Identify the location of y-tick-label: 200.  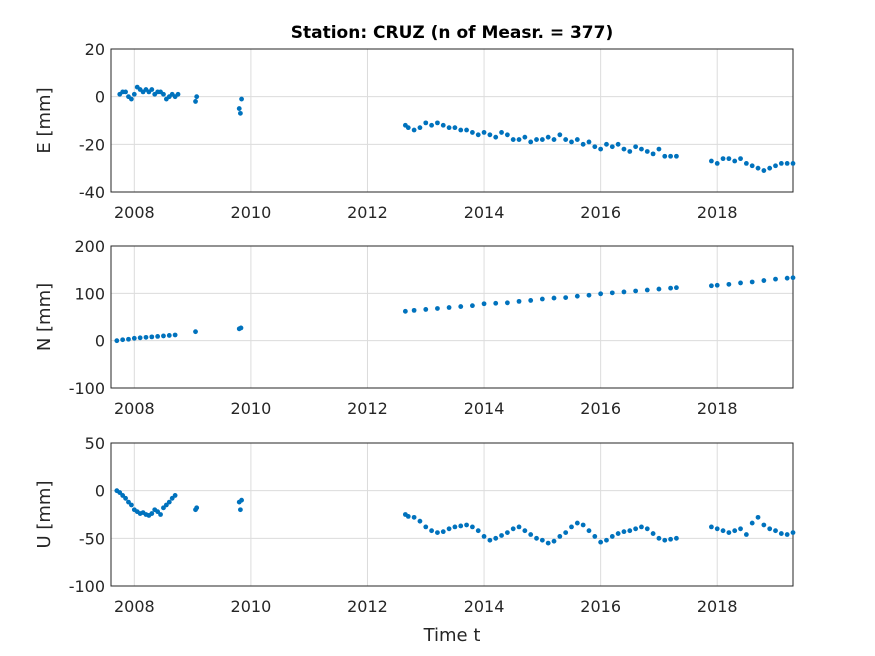
(89, 246).